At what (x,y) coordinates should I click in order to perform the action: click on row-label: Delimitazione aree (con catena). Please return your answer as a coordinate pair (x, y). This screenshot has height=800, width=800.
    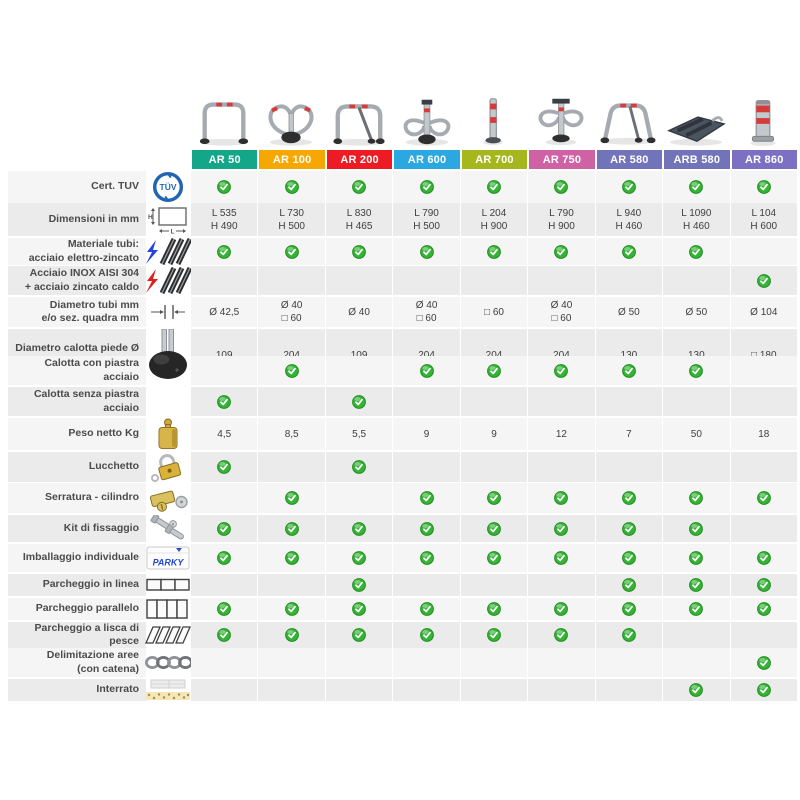
    Looking at the image, I should click on (77, 662).